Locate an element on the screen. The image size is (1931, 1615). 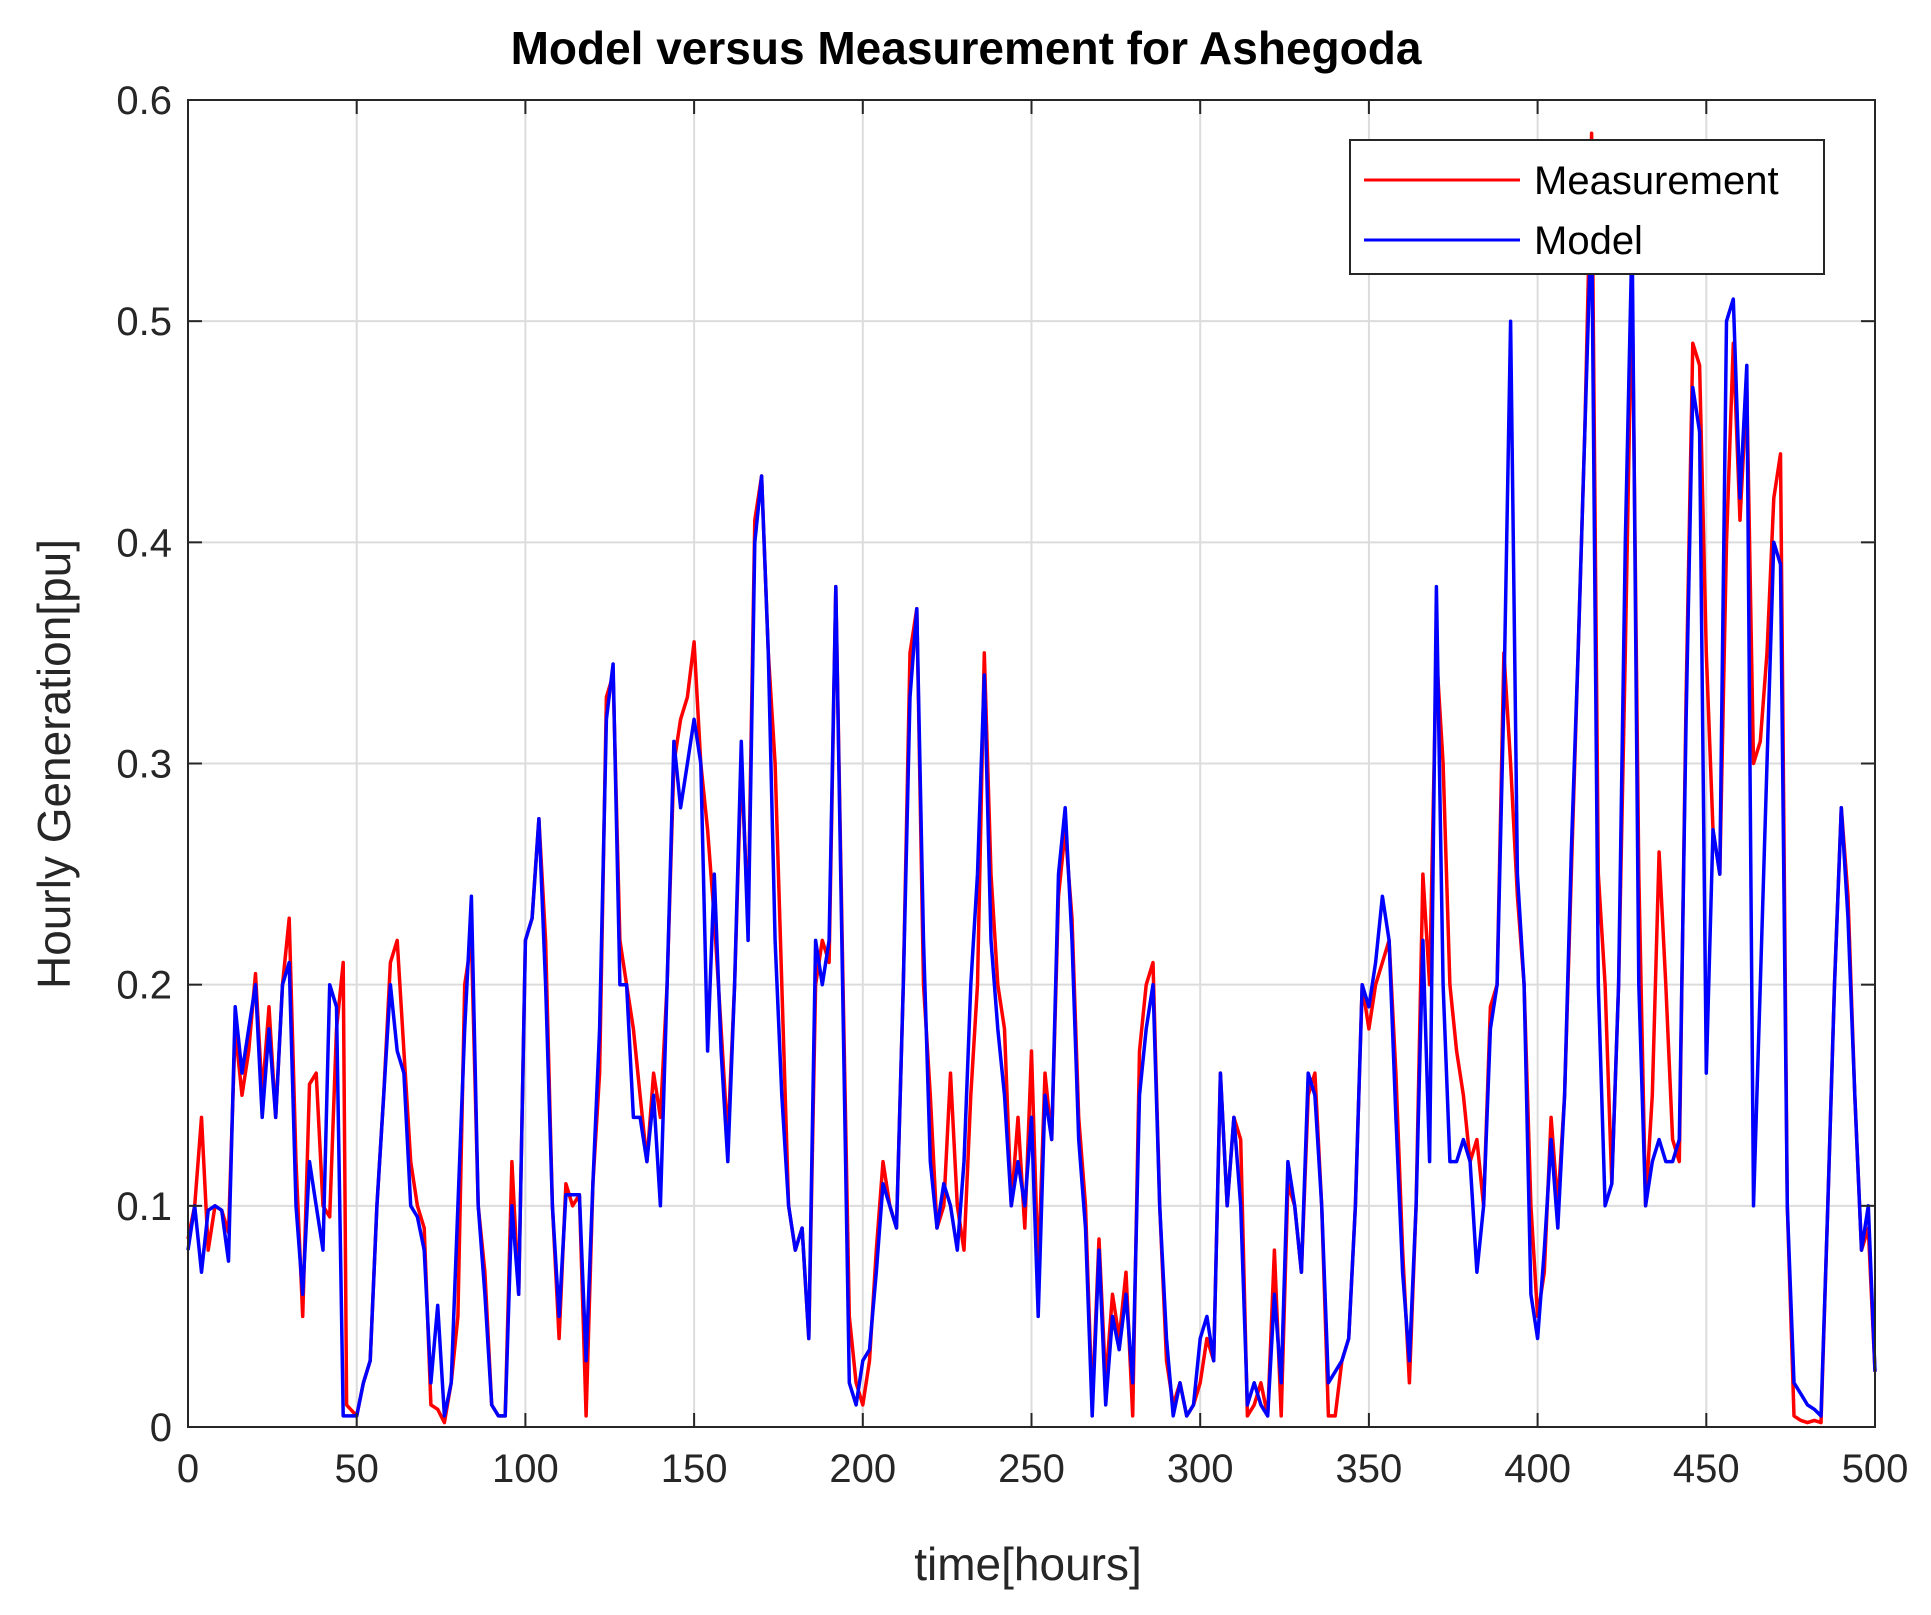
legend-box is located at coordinates (1587, 207).